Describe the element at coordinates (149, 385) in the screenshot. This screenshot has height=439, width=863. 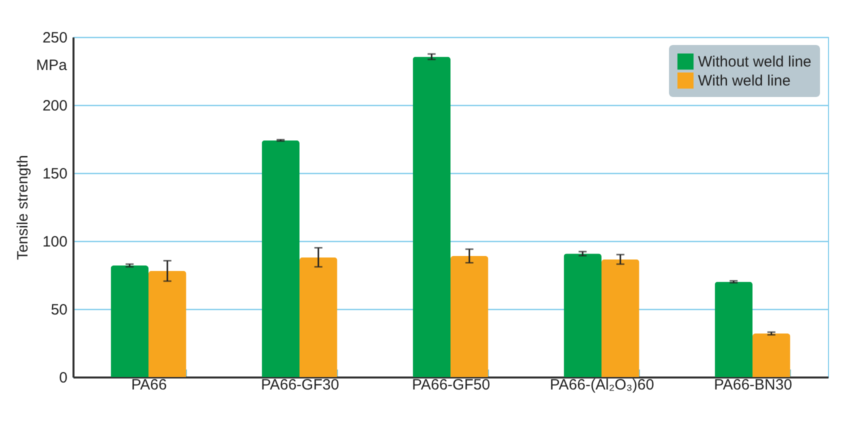
I see `x-tick-label: PA66` at that location.